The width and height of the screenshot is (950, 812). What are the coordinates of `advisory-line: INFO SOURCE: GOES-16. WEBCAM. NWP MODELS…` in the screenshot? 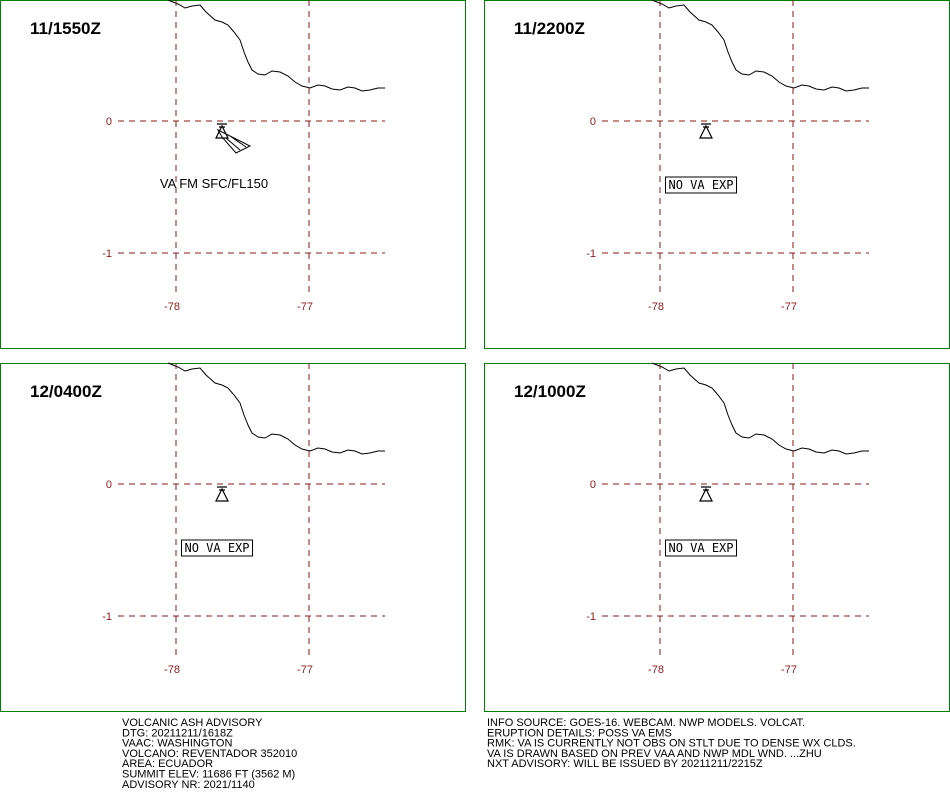 It's located at (646, 723).